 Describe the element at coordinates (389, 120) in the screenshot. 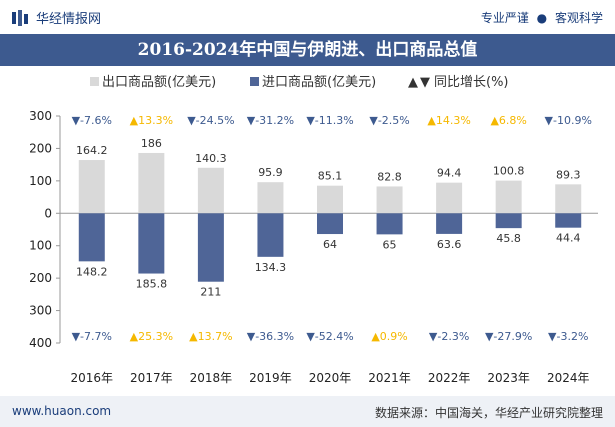

I see `export-growth-label: ▼-2.5%` at that location.